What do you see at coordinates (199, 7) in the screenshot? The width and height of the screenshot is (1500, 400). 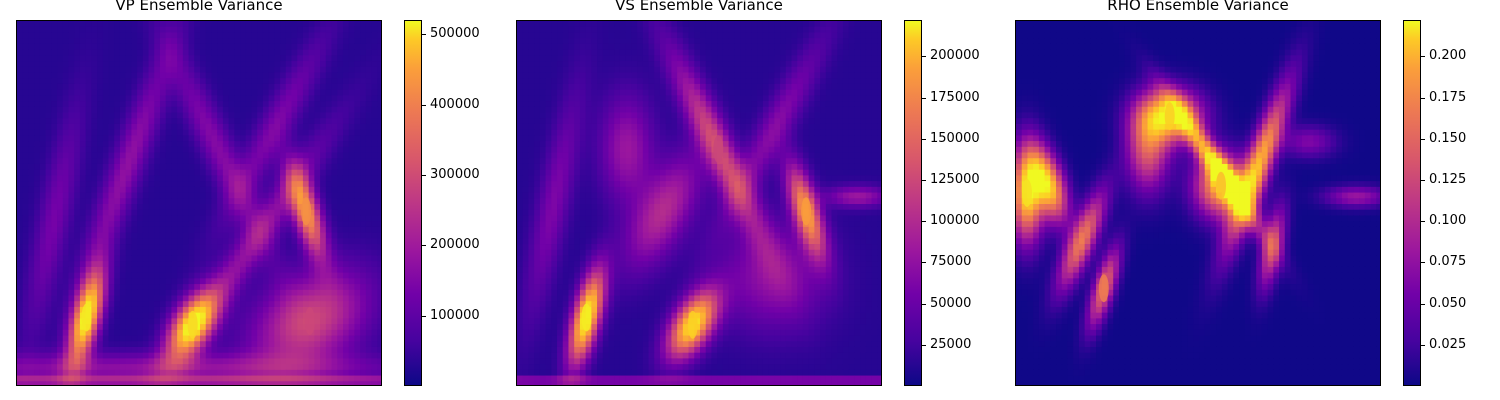 I see `vp-title: VP Ensemble Variance` at bounding box center [199, 7].